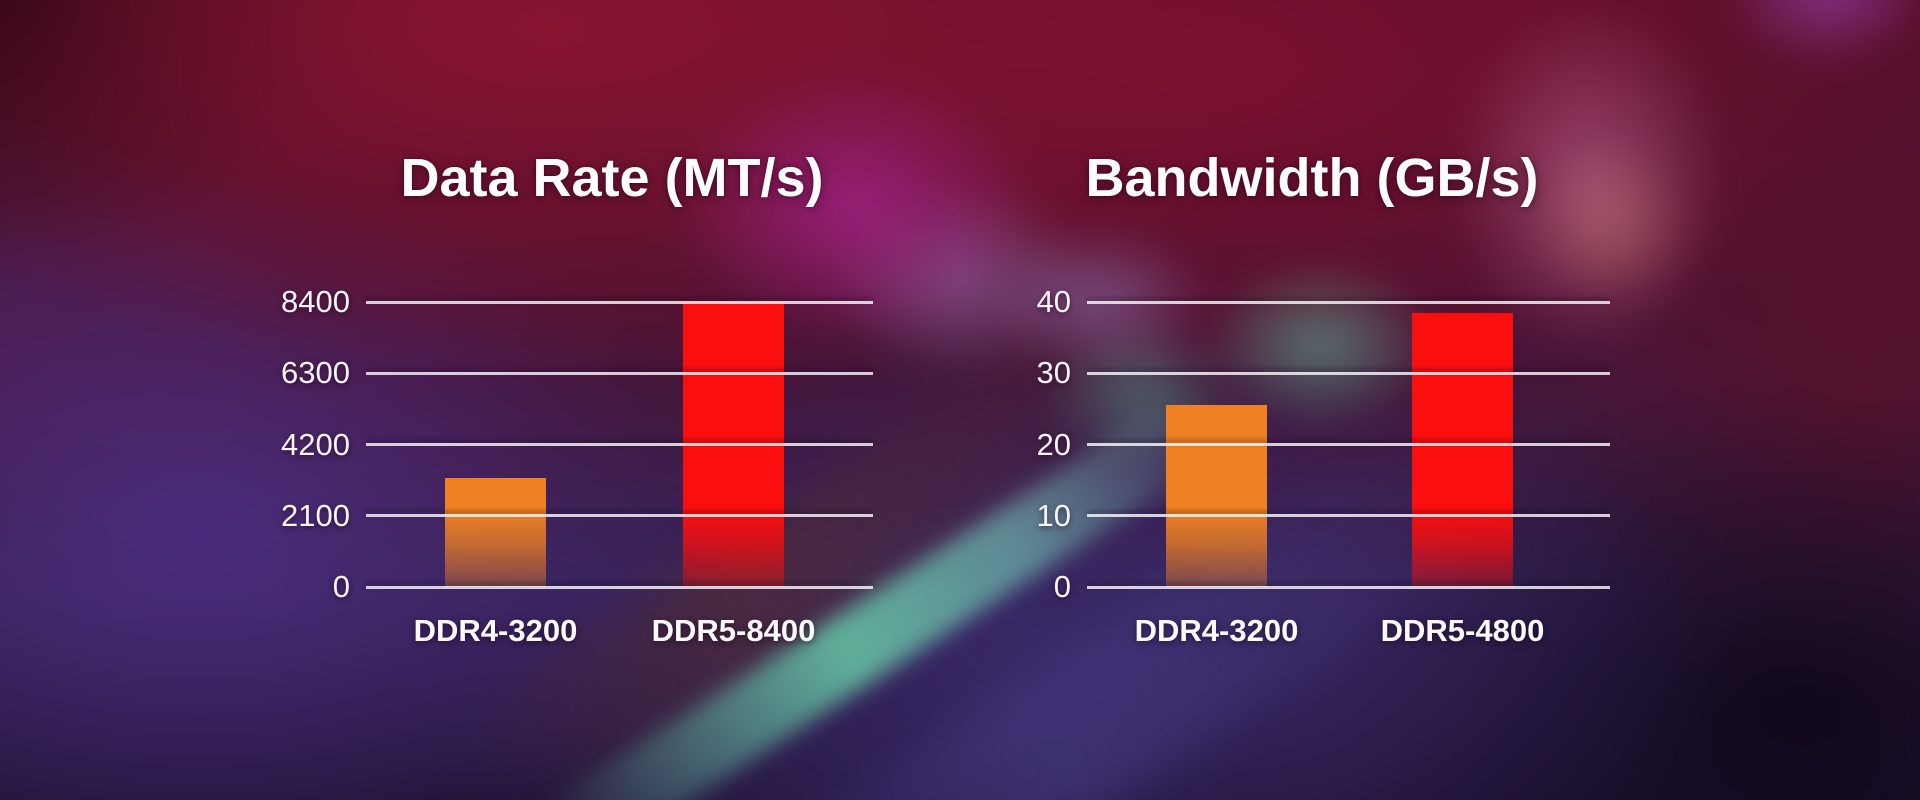  What do you see at coordinates (1462, 630) in the screenshot?
I see `x-category-label: DDR5-4800` at bounding box center [1462, 630].